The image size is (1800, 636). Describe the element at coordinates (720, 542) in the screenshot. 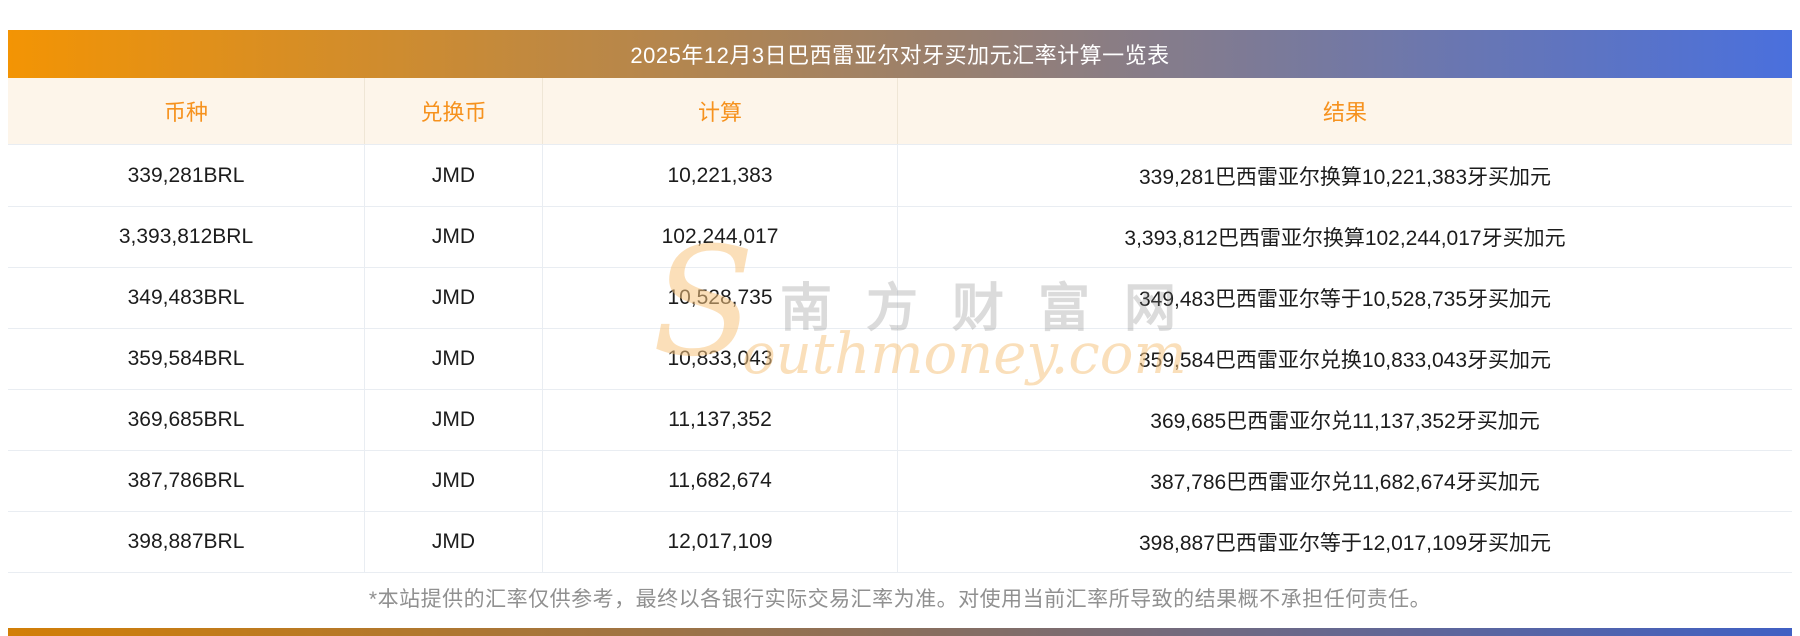

I see `cell-calc: 12,017,109` at that location.